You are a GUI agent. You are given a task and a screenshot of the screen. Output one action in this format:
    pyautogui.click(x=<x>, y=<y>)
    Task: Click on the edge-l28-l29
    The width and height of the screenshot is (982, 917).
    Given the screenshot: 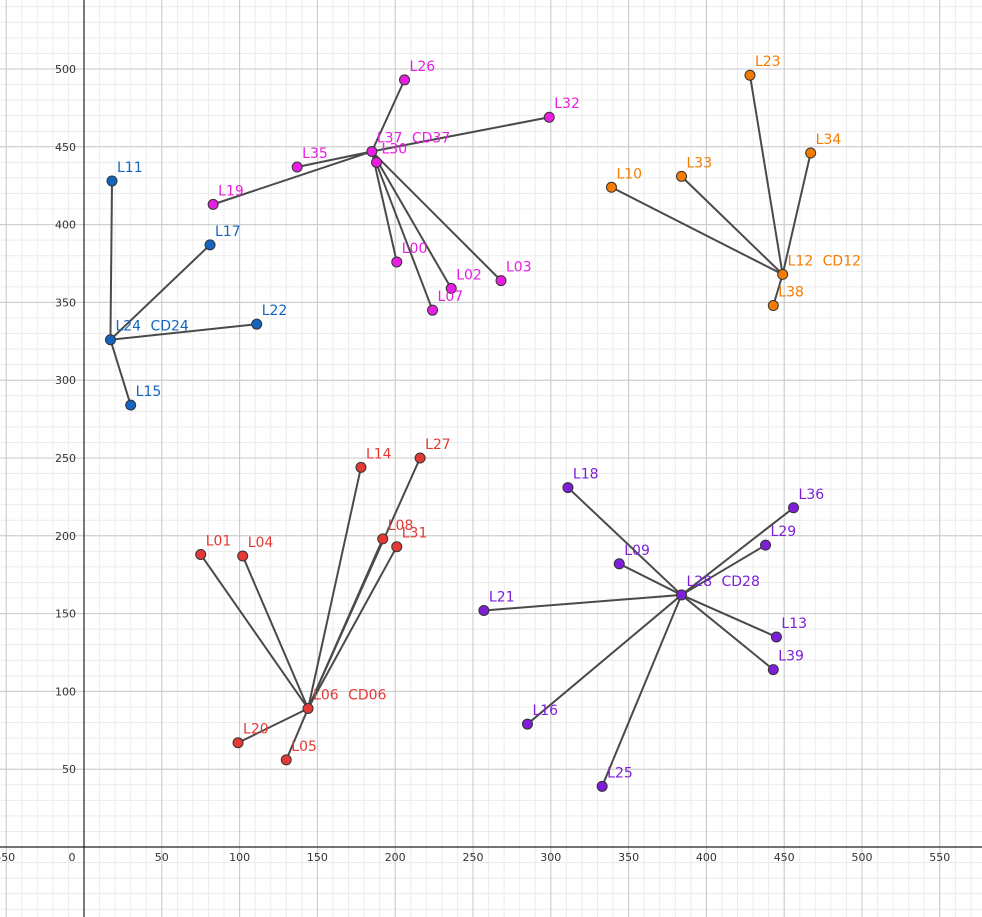 What is the action you would take?
    pyautogui.click(x=723, y=570)
    